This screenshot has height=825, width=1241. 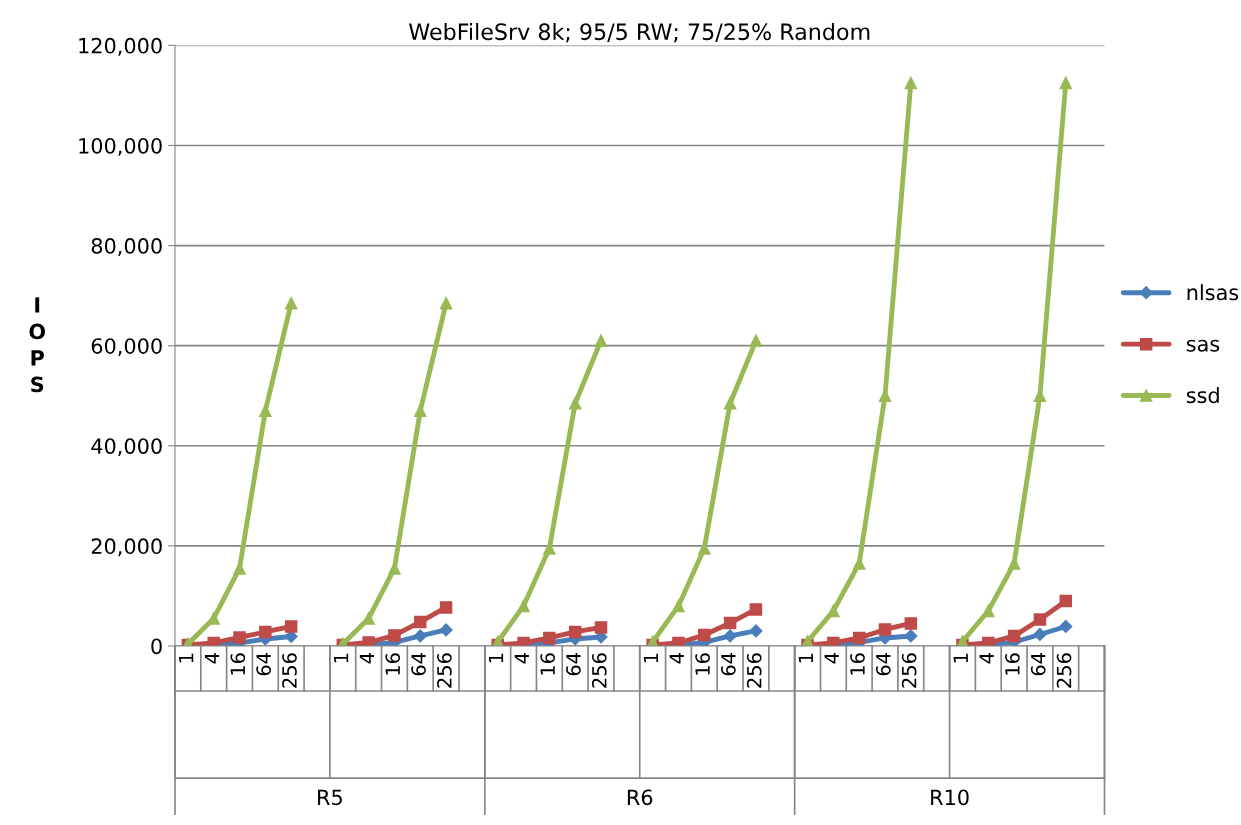 I want to click on y-tick-label: 80,000, so click(x=126, y=247).